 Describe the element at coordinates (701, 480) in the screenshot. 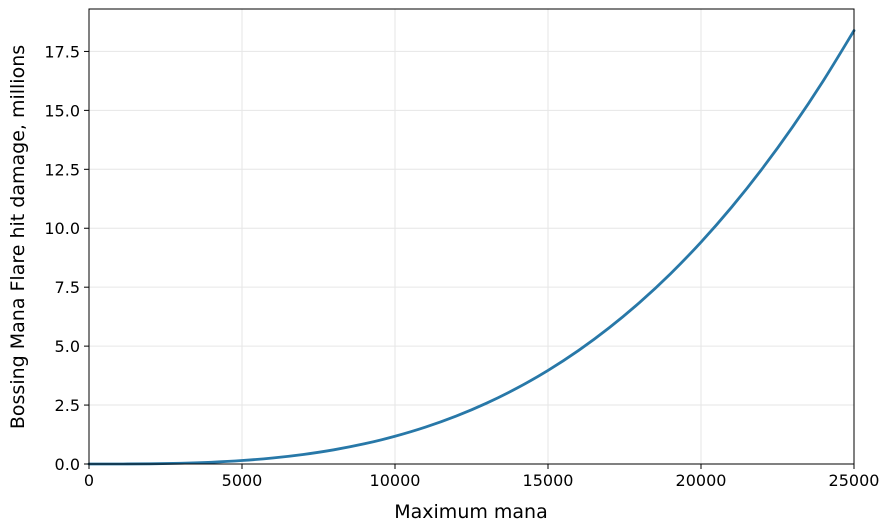

I see `x-tick-label: 20000` at that location.